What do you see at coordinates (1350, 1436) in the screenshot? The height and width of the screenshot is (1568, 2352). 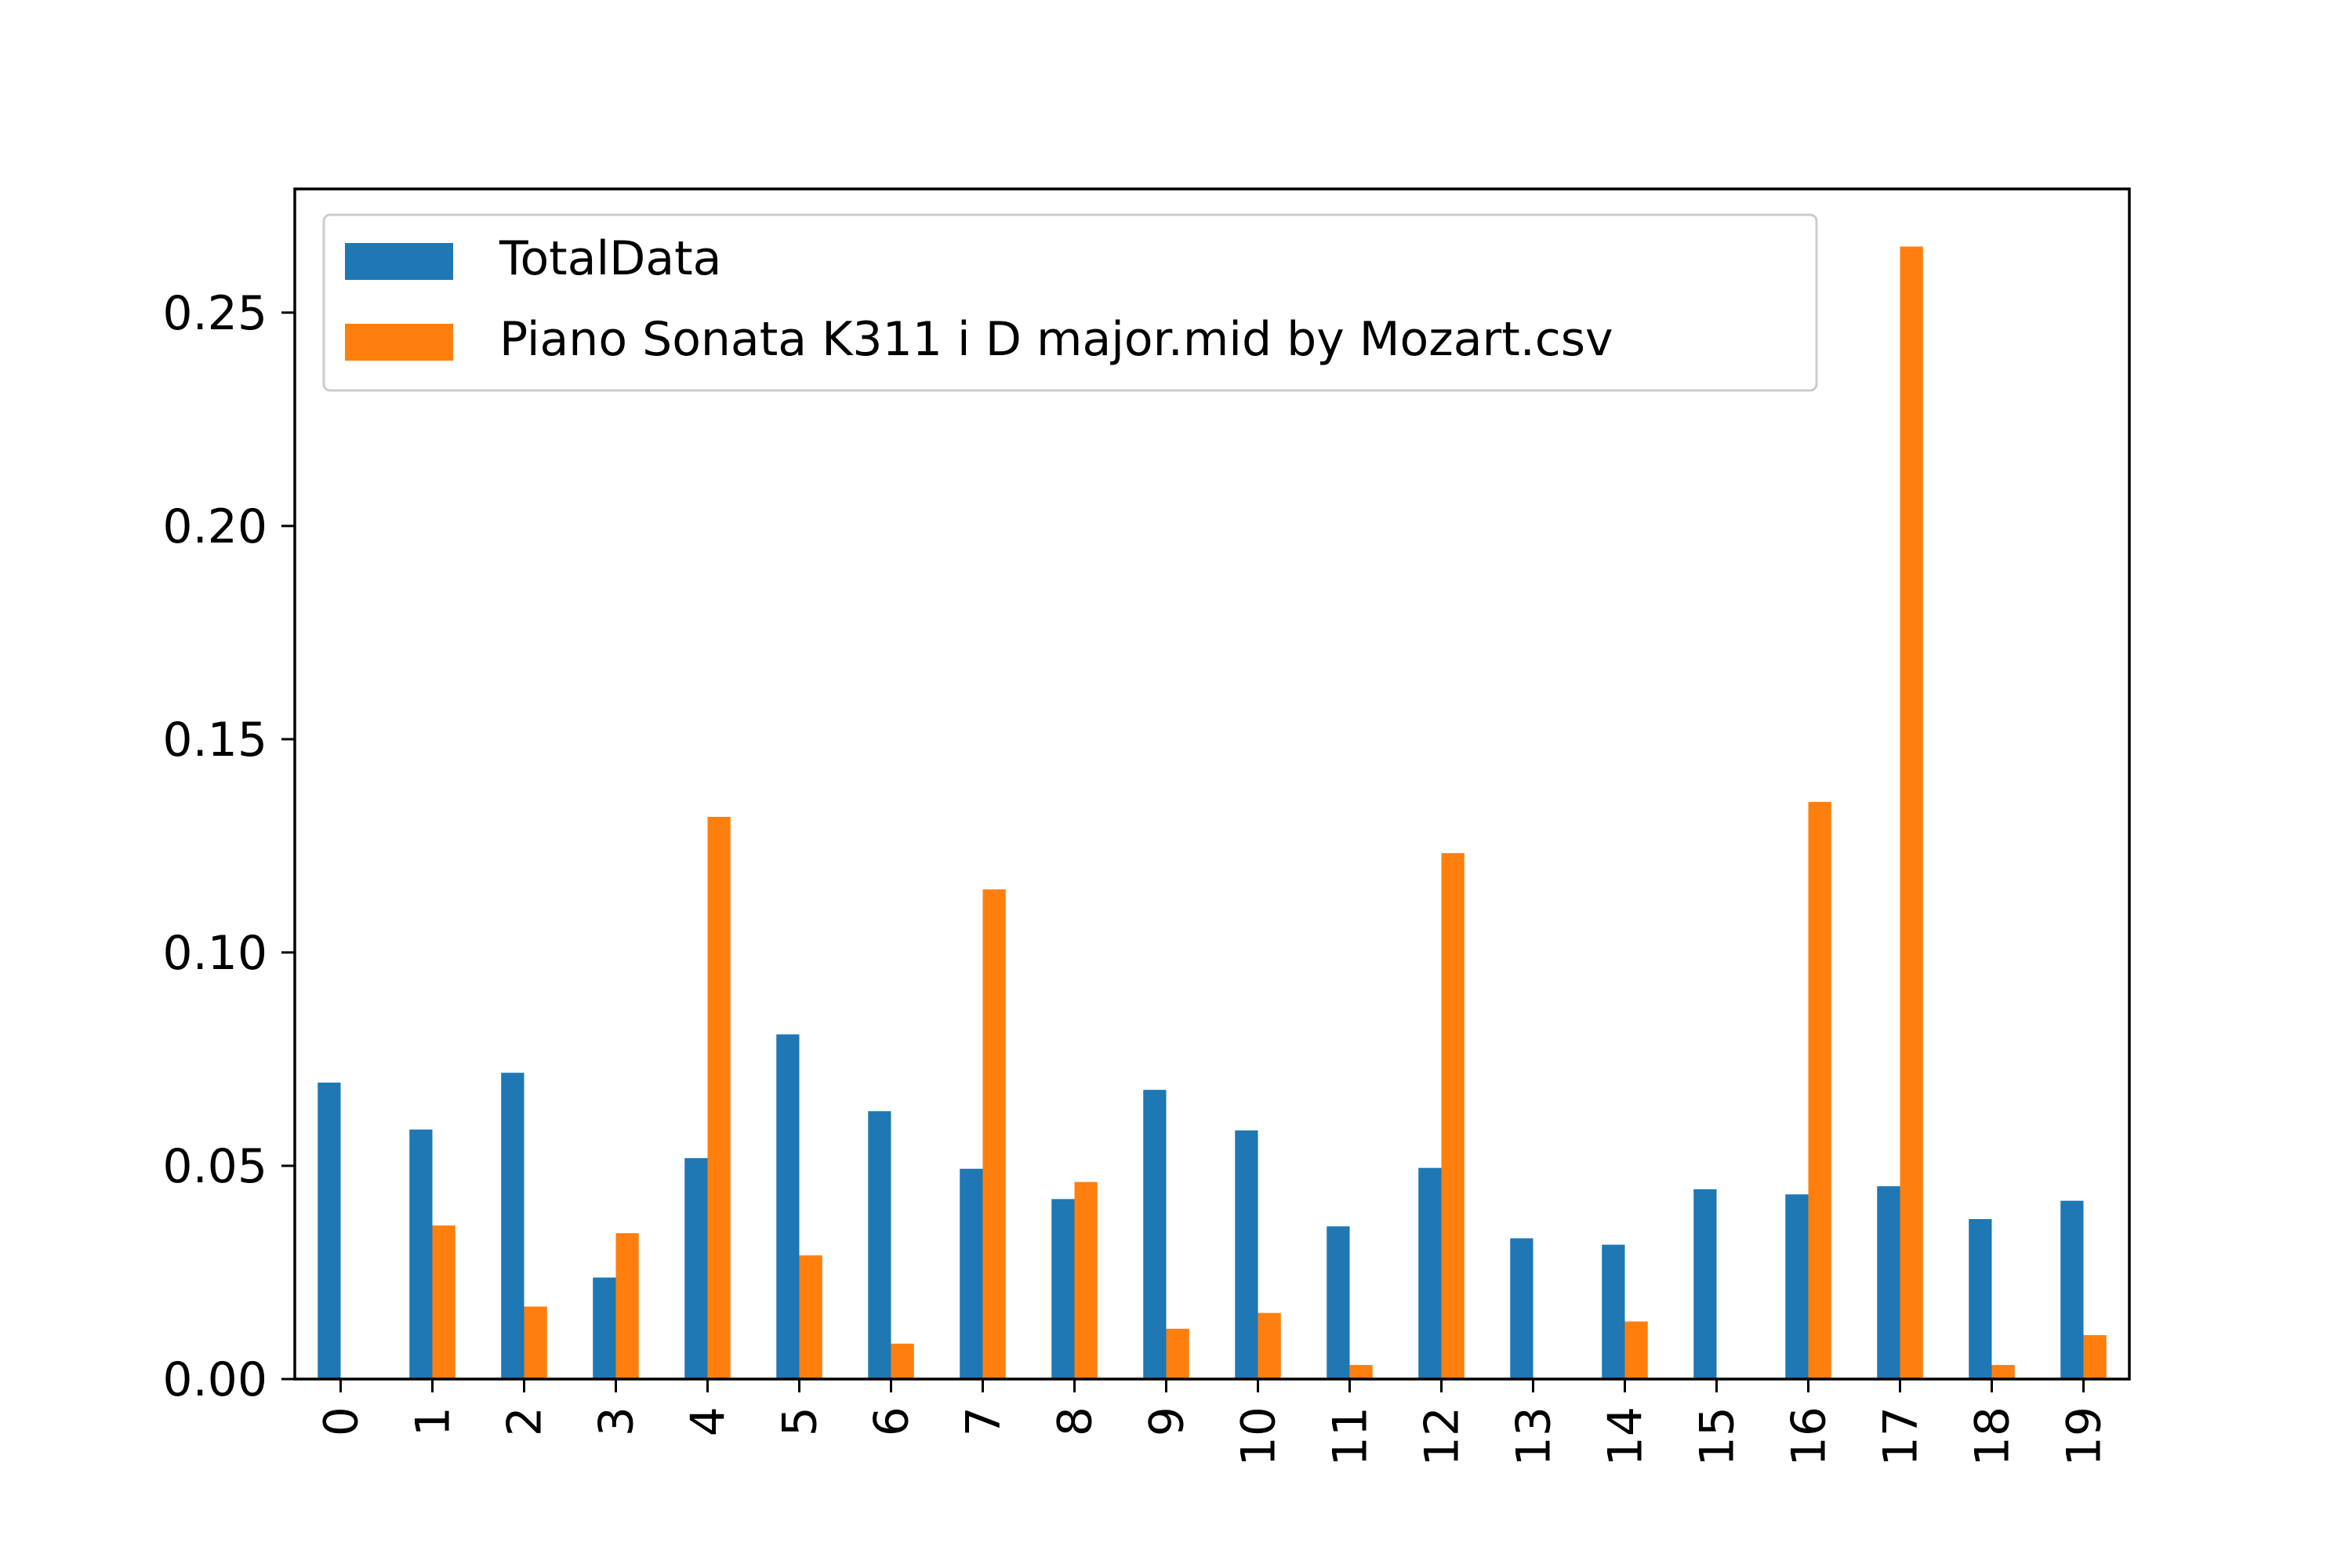 I see `x-tick-label: 11` at bounding box center [1350, 1436].